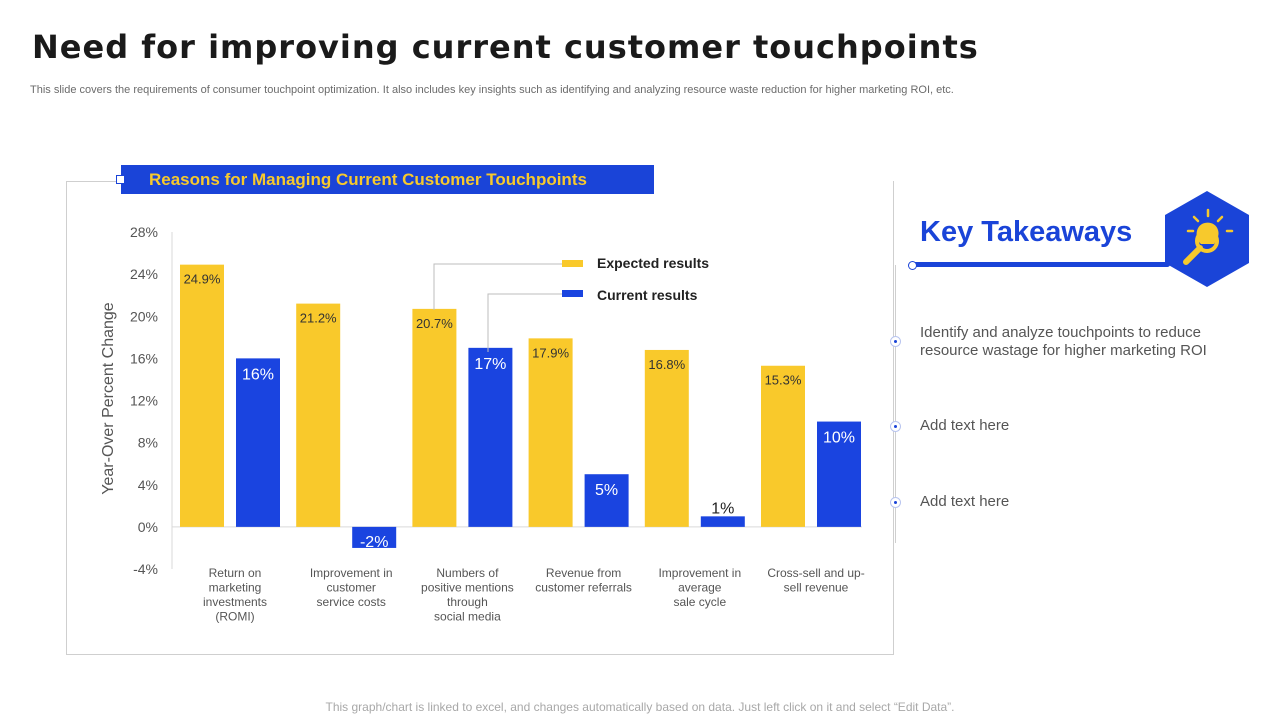  I want to click on chart-banner-marker, so click(120, 179).